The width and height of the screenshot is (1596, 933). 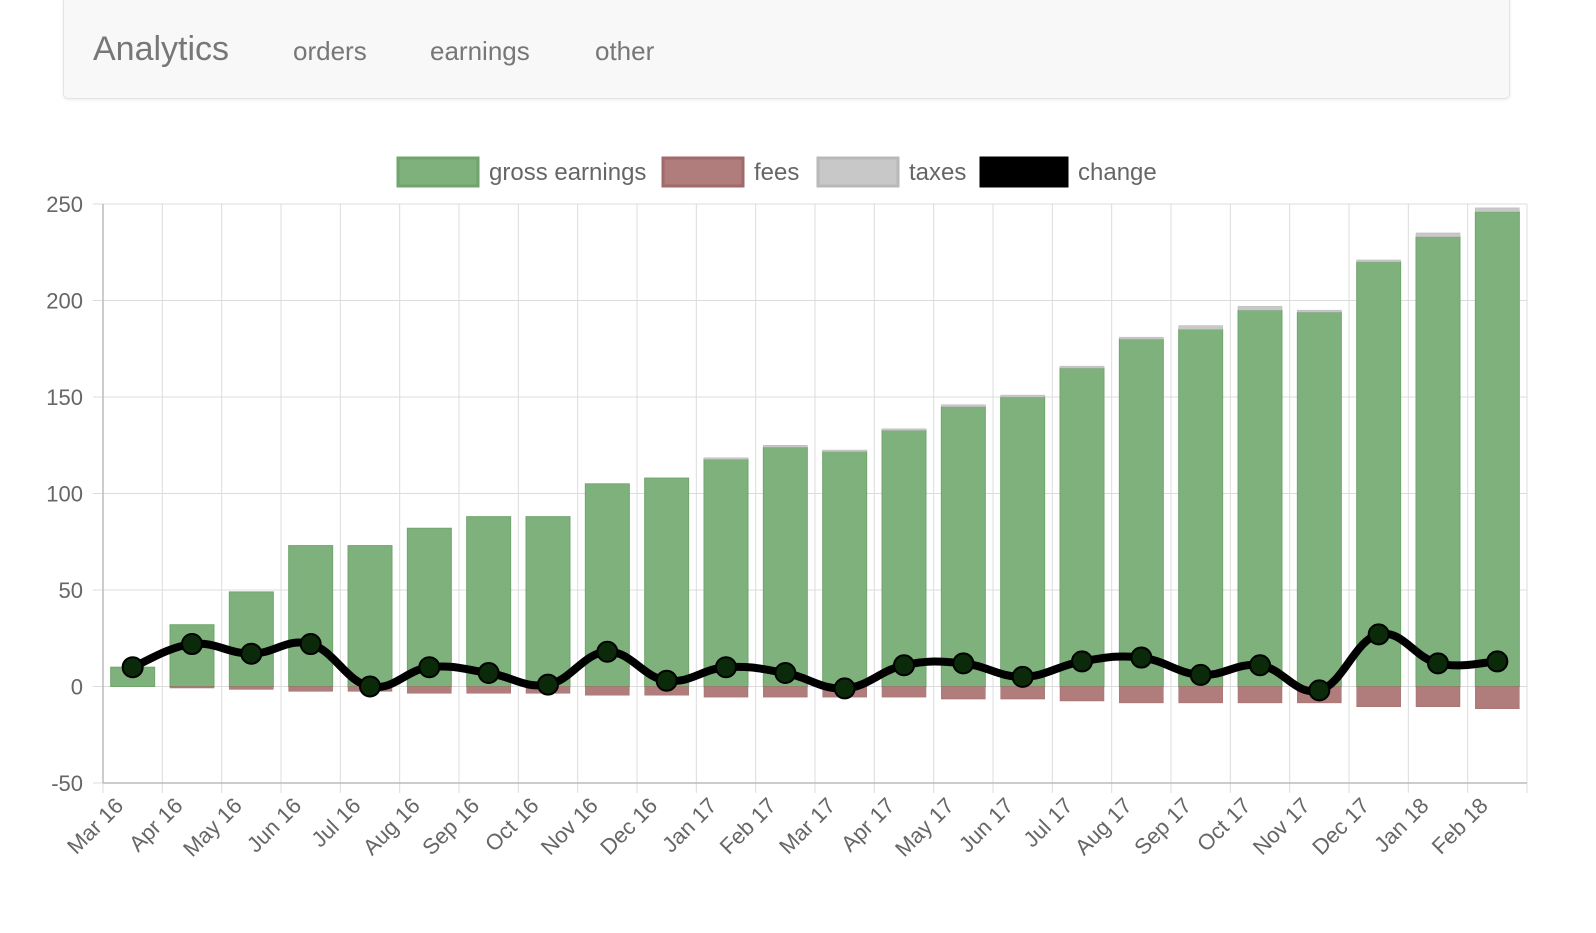 What do you see at coordinates (212, 827) in the screenshot?
I see `x-tick-label: May 16` at bounding box center [212, 827].